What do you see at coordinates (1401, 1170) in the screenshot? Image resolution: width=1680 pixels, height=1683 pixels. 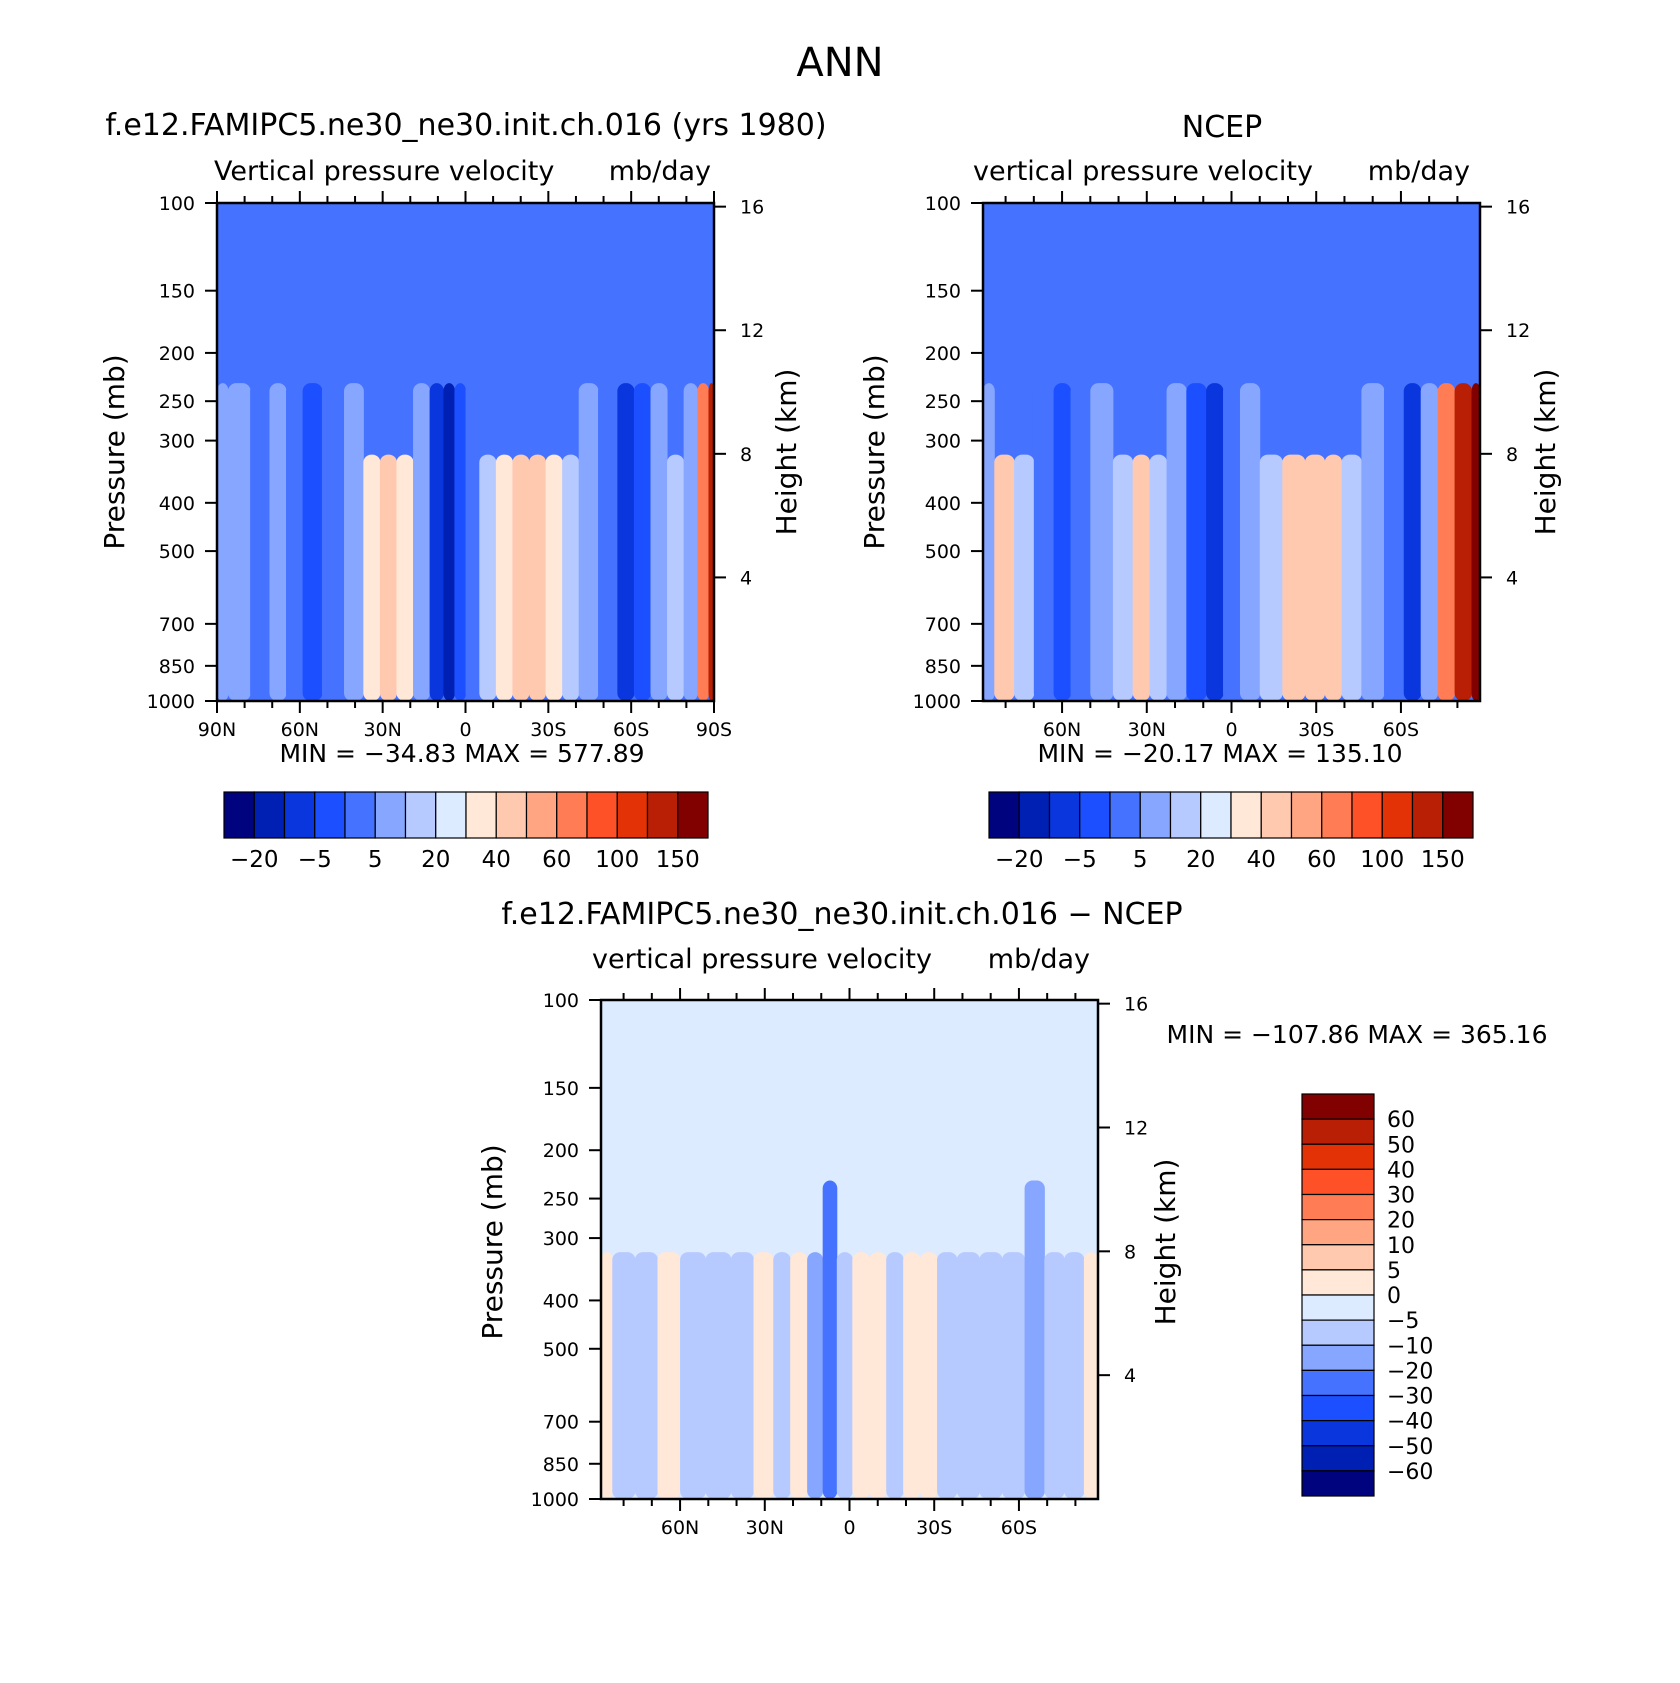 I see `colorbar-label: 40` at bounding box center [1401, 1170].